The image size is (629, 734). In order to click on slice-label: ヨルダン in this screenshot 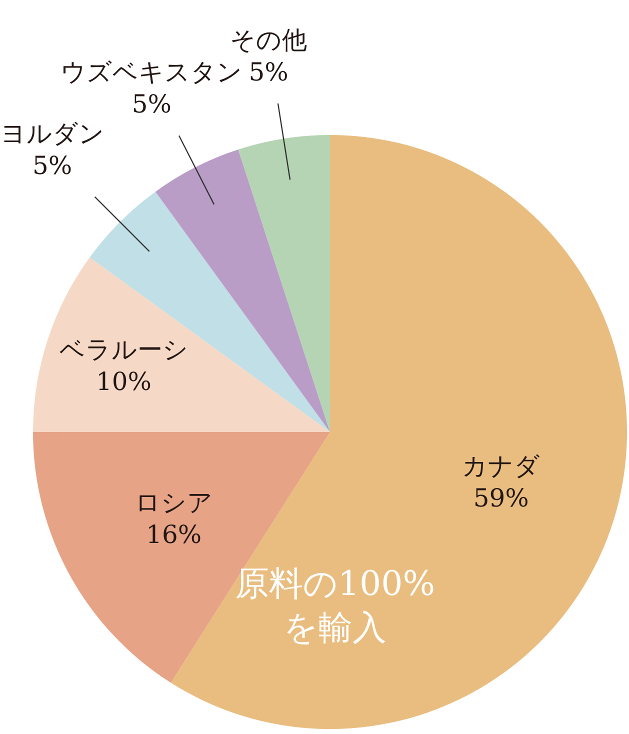, I will do `click(52, 133)`.